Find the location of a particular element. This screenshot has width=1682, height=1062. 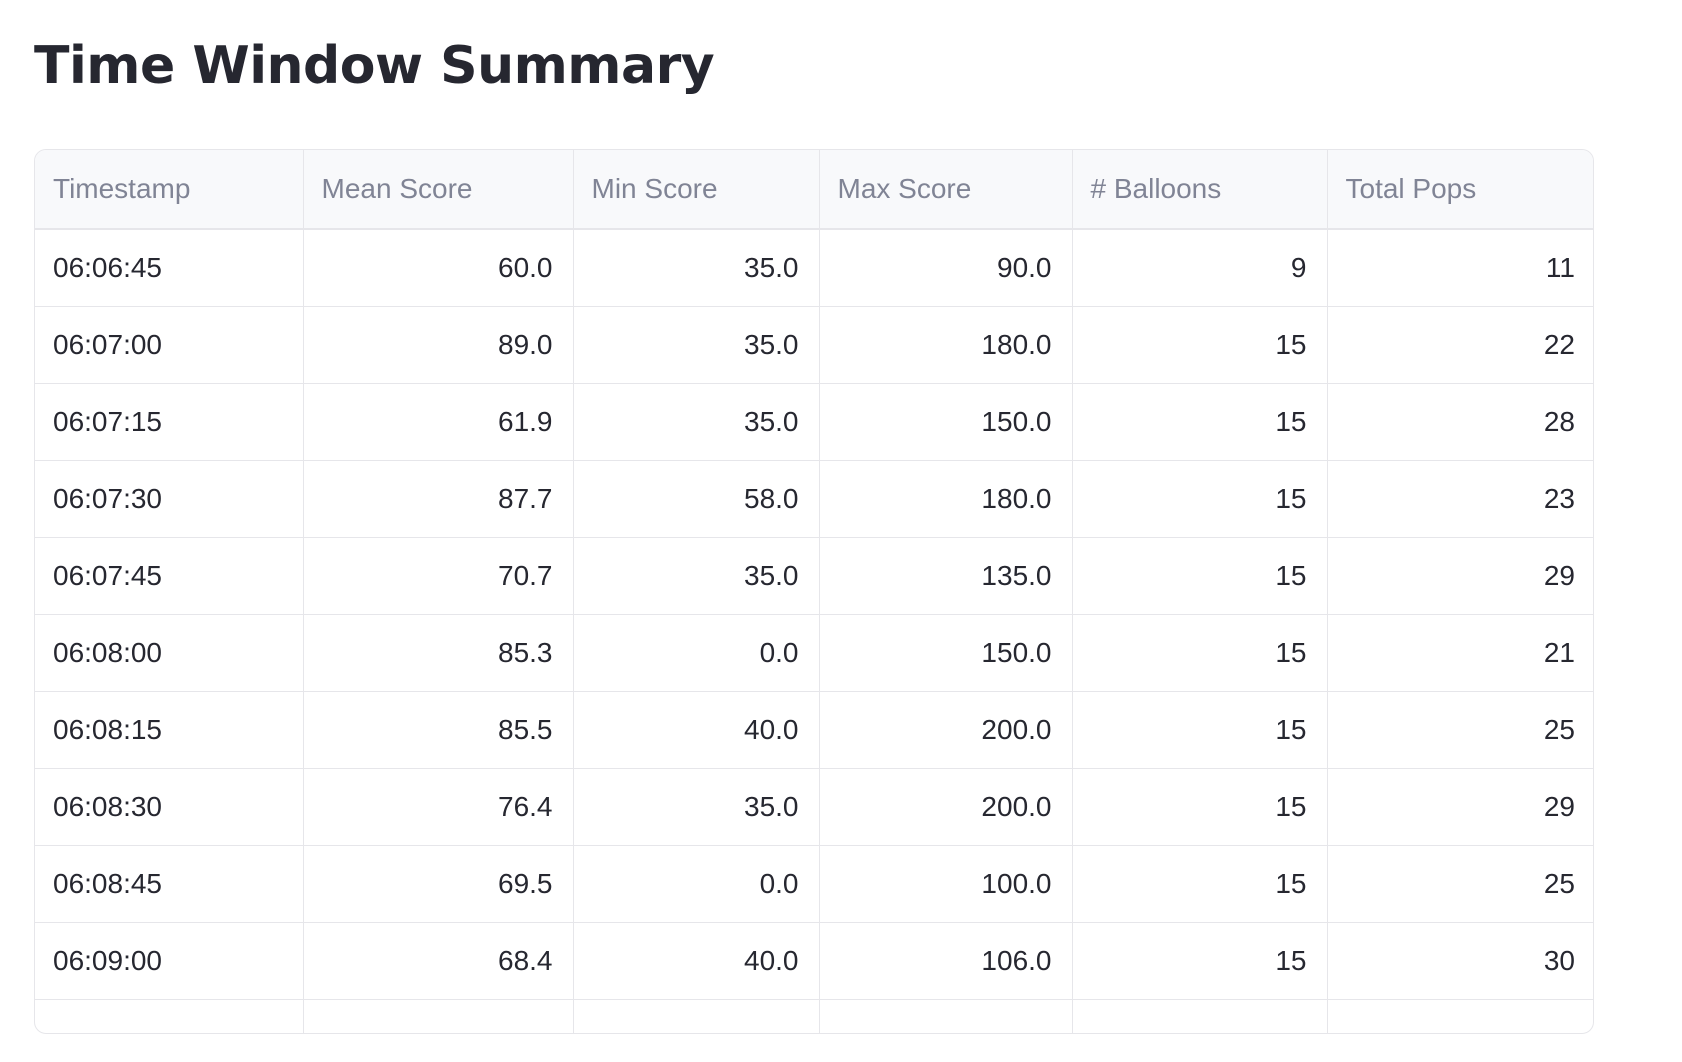

cell-mean-score: 89.0 is located at coordinates (438, 345).